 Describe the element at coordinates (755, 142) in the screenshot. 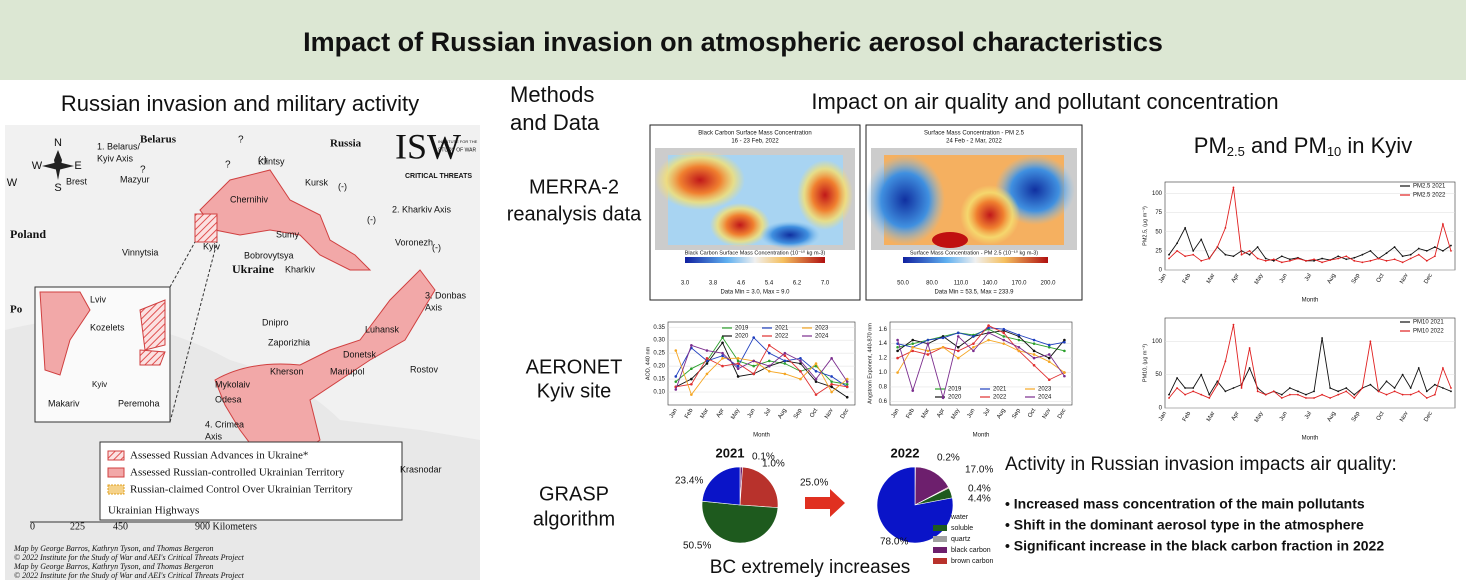

I see `heatmap-subtitle: 16 - 23 Feb, 2022` at that location.